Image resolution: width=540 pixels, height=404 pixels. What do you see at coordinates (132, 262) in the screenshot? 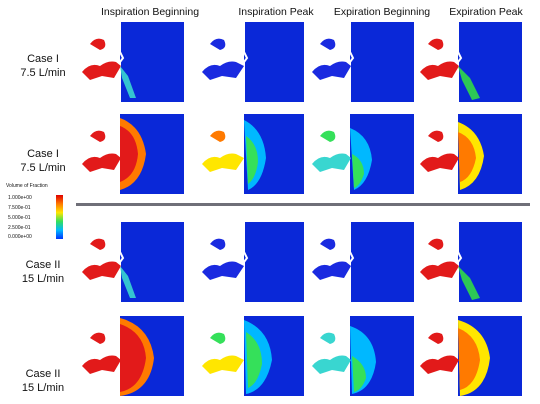
I see `panel-r3-inspiration-beginning` at bounding box center [132, 262].